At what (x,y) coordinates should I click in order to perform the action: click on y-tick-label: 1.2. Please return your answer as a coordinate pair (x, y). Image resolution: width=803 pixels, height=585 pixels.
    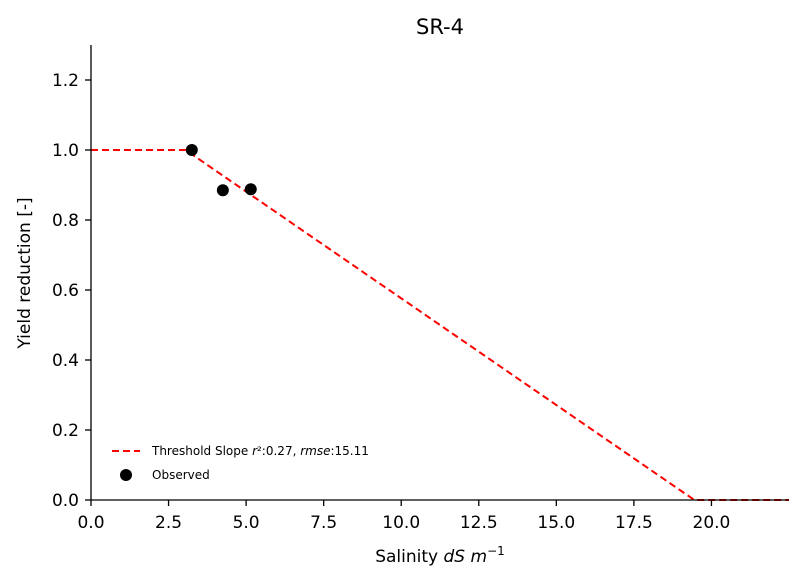
    Looking at the image, I should click on (65, 81).